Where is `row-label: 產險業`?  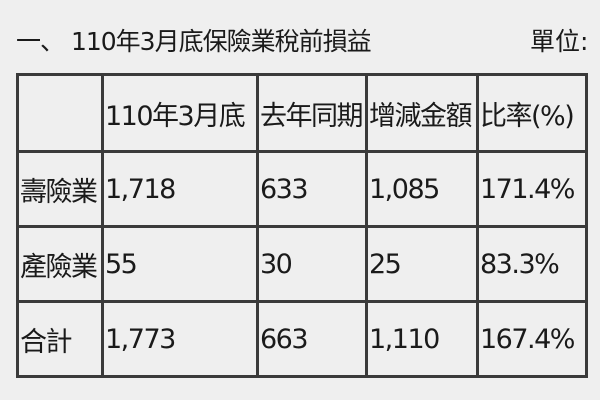 row-label: 產險業 is located at coordinates (60, 264).